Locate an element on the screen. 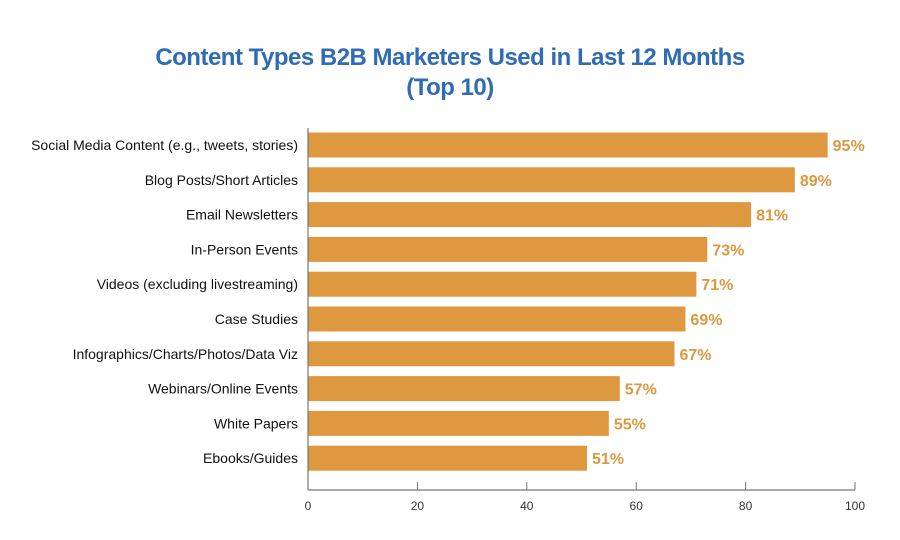 This screenshot has height=540, width=900. category-label: Videos (excluding livestreaming) is located at coordinates (197, 284).